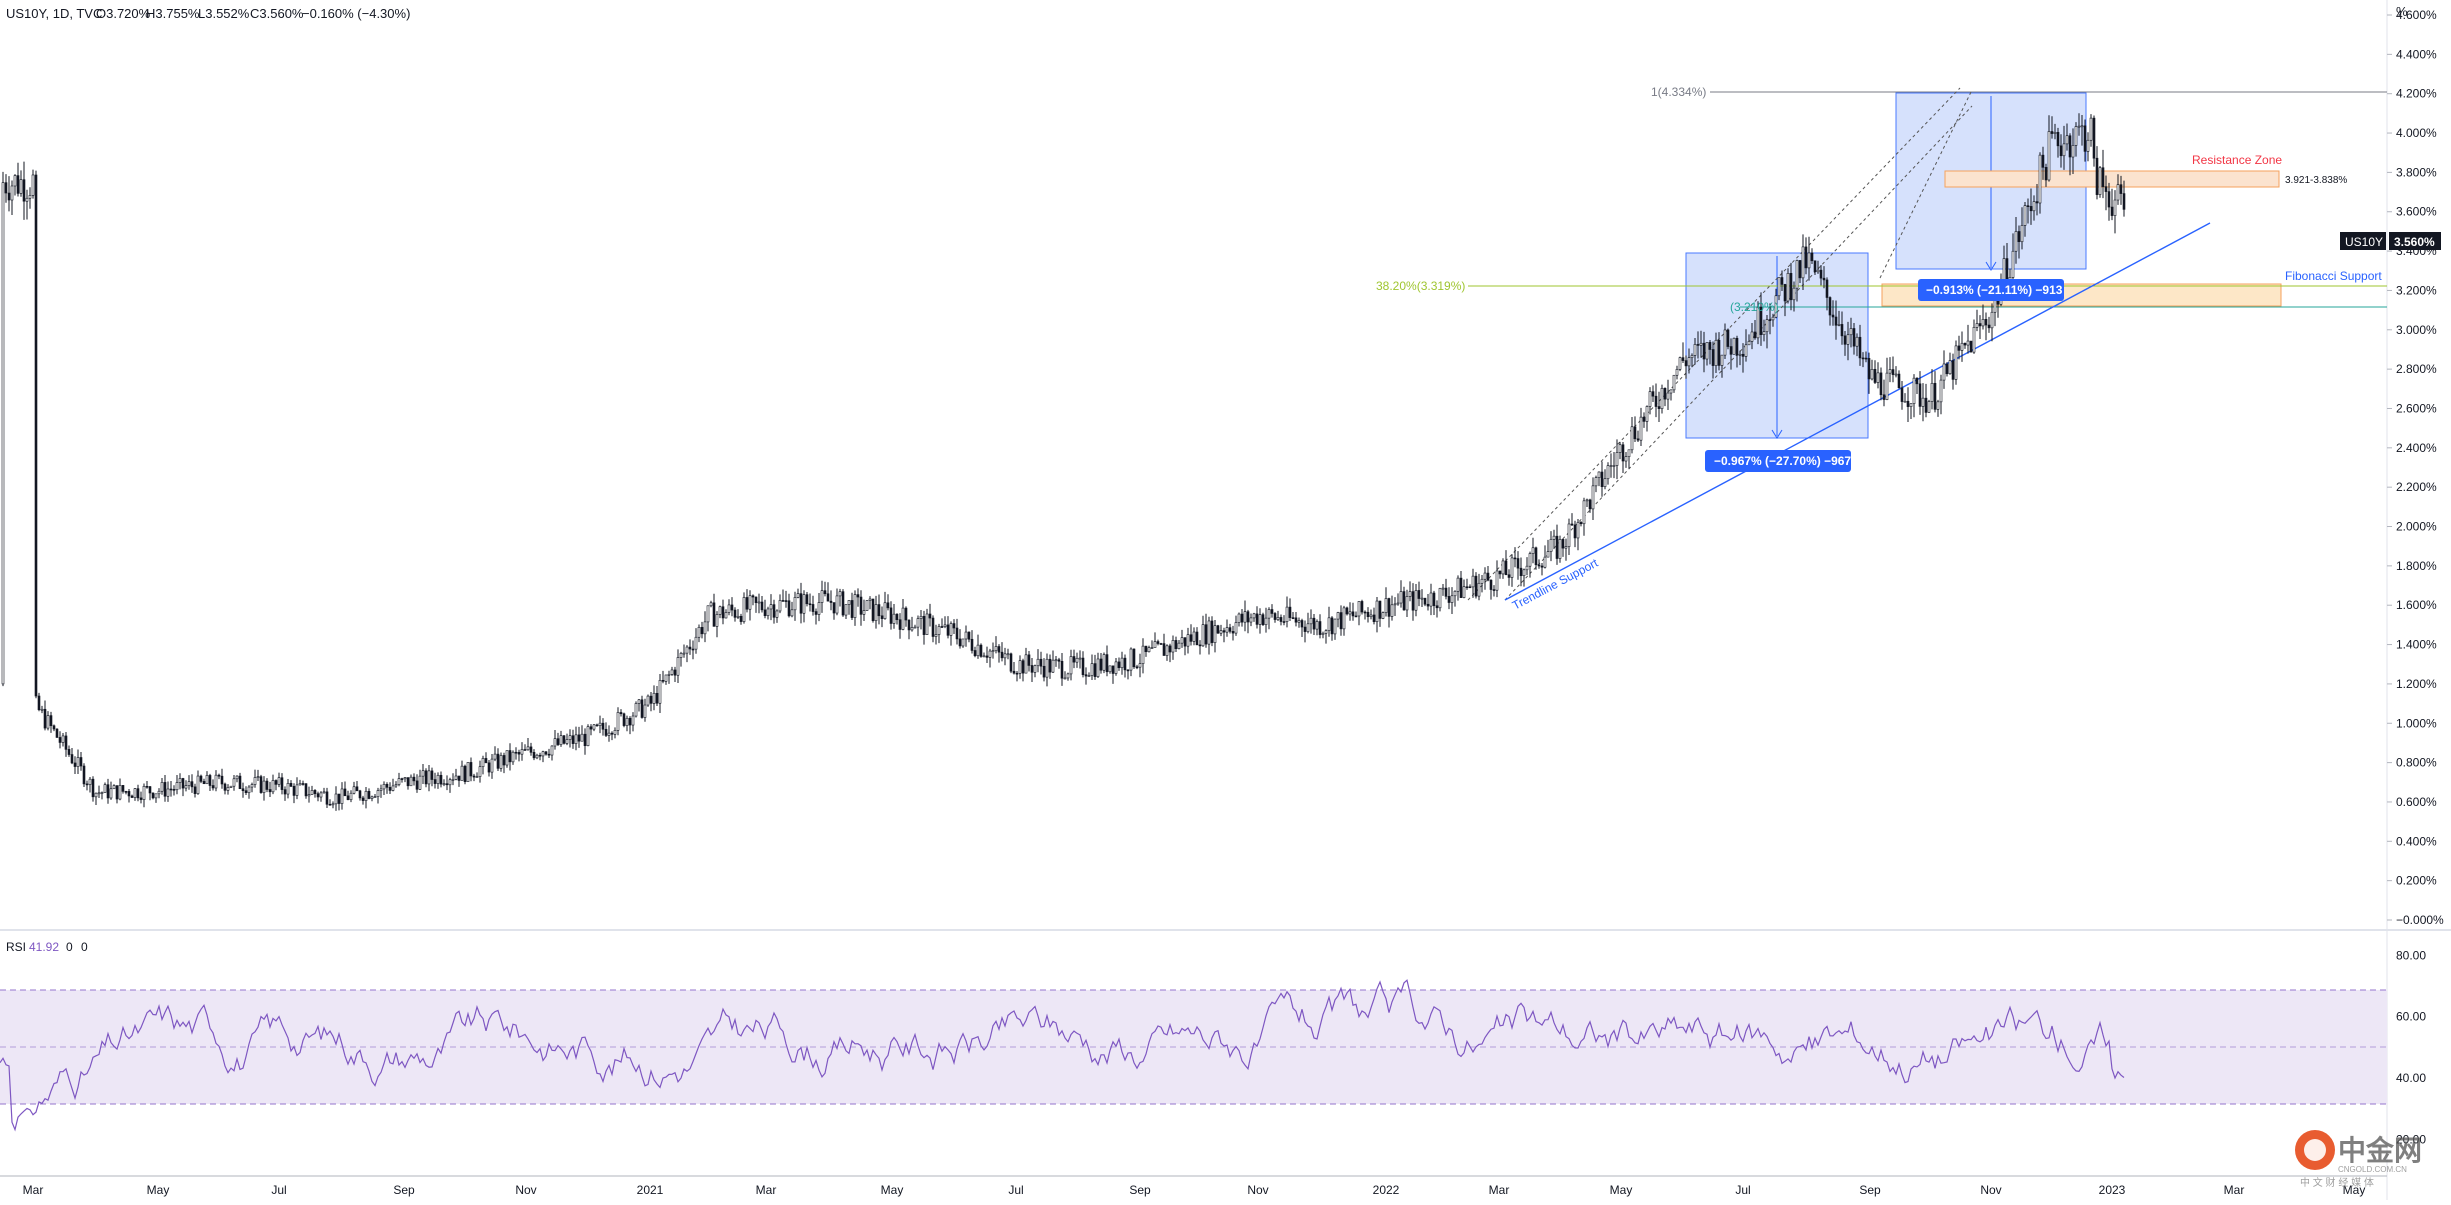 The height and width of the screenshot is (1205, 2451). What do you see at coordinates (2234, 1190) in the screenshot?
I see `time-tick-label: Mar` at bounding box center [2234, 1190].